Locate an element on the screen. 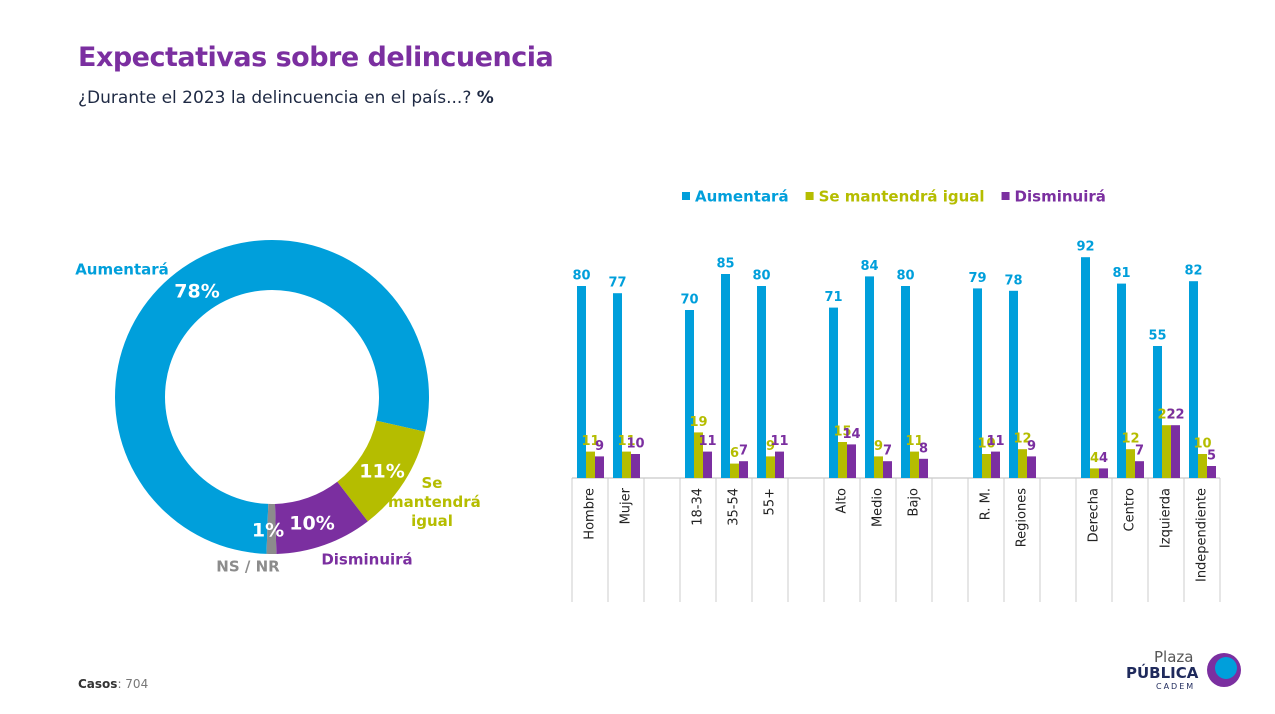 Image resolution: width=1275 pixels, height=714 pixels. value-label: 71 is located at coordinates (833, 297).